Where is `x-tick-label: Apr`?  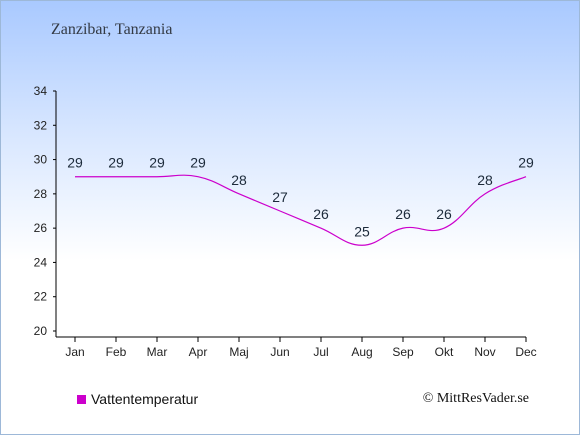
x-tick-label: Apr is located at coordinates (198, 352).